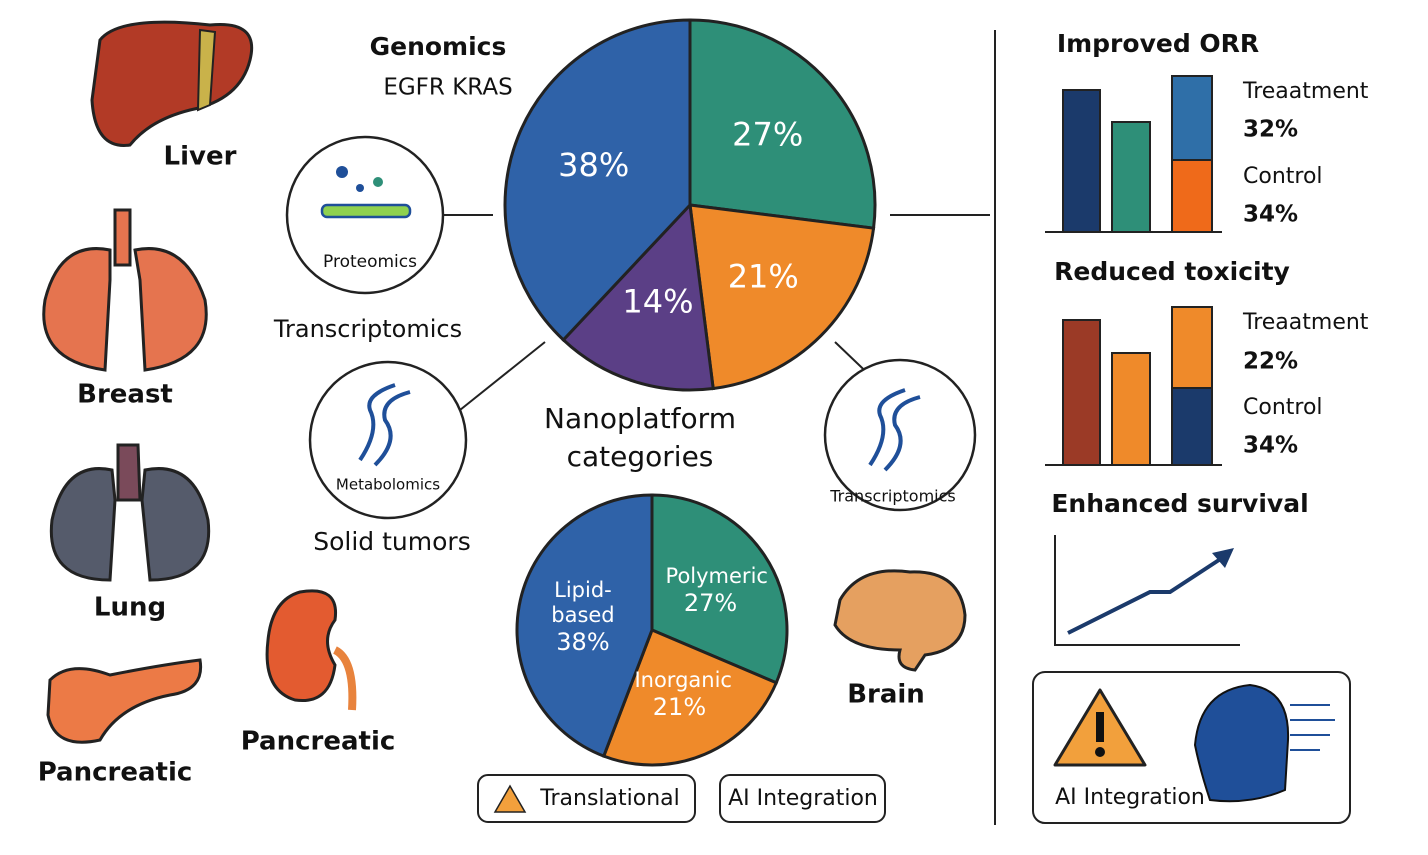 This screenshot has height=855, width=1428. I want to click on organ-label: Liver, so click(200, 157).